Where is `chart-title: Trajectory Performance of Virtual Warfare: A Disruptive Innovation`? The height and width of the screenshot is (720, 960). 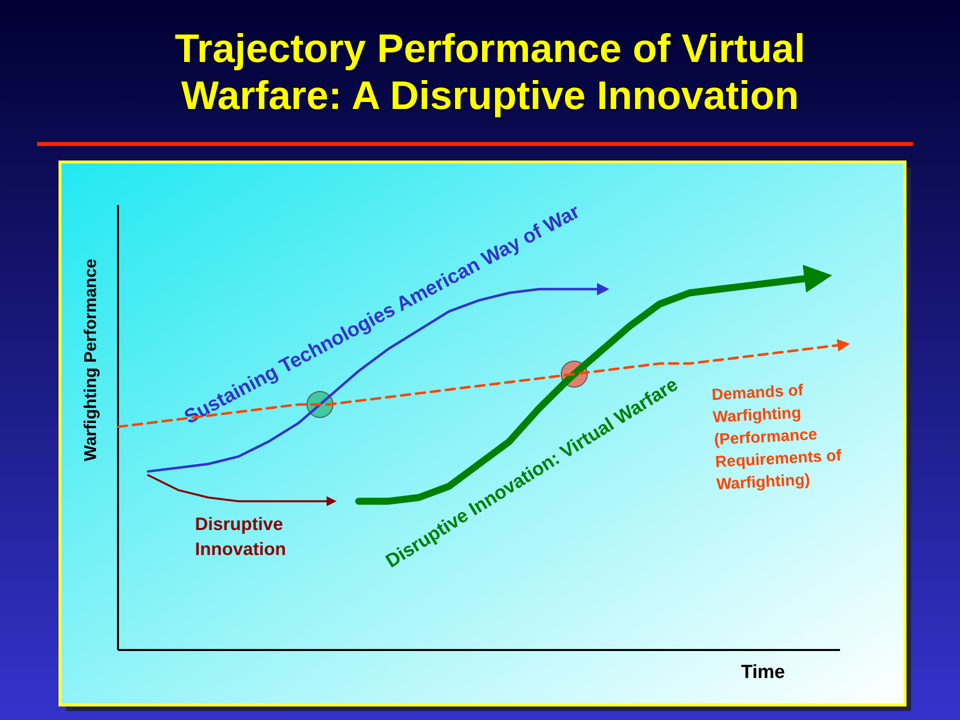
chart-title: Trajectory Performance of Virtual Warfare: A Disruptive Innovation is located at coordinates (490, 72).